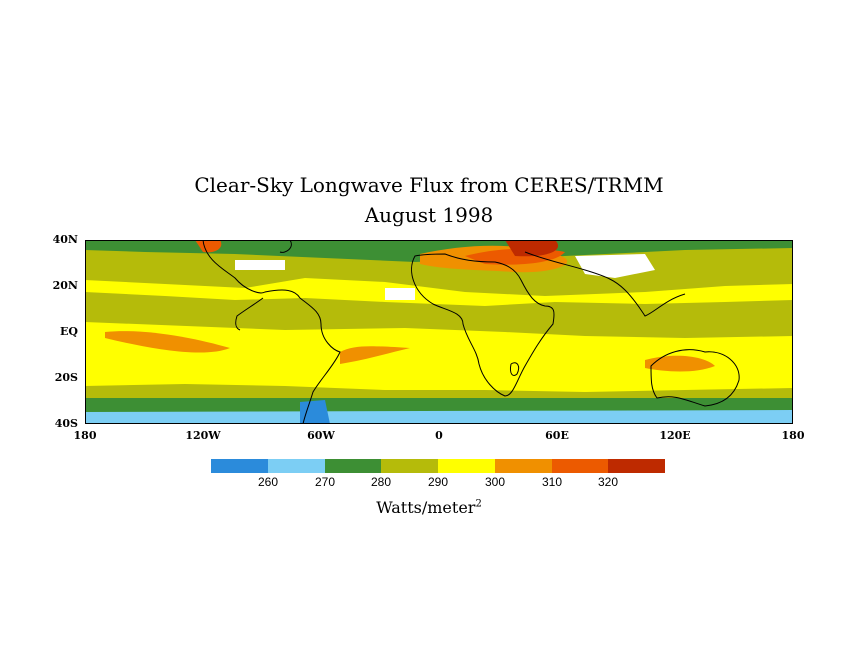 Image resolution: width=858 pixels, height=663 pixels. What do you see at coordinates (325, 482) in the screenshot?
I see `colorbar-label-270: 270` at bounding box center [325, 482].